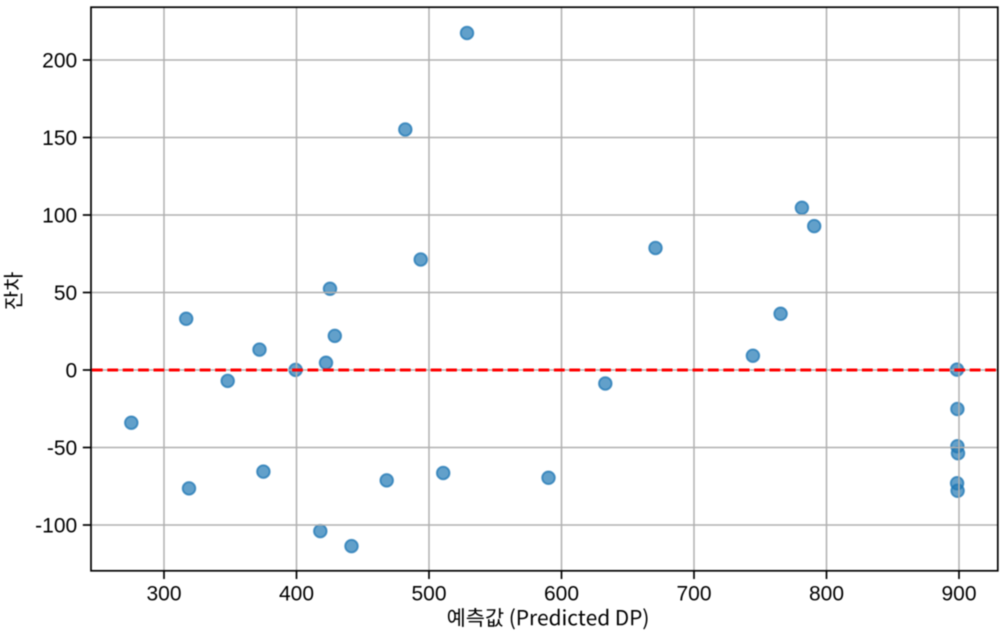  I want to click on svg-text: 500, so click(428, 593).